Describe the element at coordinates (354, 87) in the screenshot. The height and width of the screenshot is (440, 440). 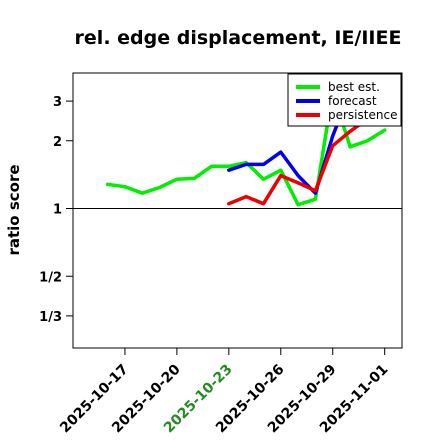
I see `legend-label: best est.` at that location.